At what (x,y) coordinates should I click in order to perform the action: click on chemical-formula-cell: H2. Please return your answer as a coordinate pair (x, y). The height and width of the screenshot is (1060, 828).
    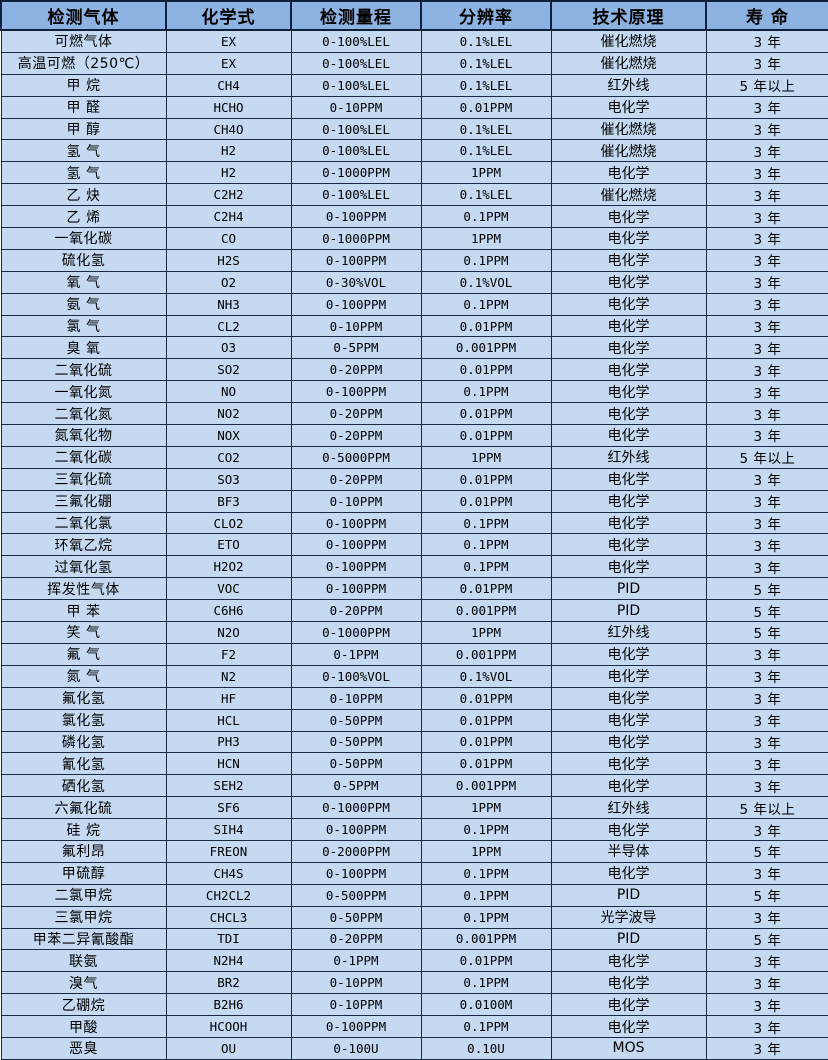
    Looking at the image, I should click on (228, 151).